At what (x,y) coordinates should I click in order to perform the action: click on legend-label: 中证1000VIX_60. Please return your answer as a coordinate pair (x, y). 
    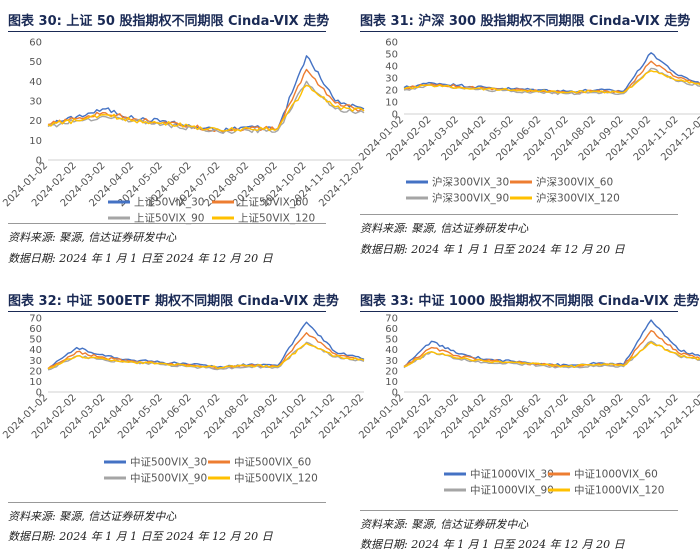
    Looking at the image, I should click on (616, 474).